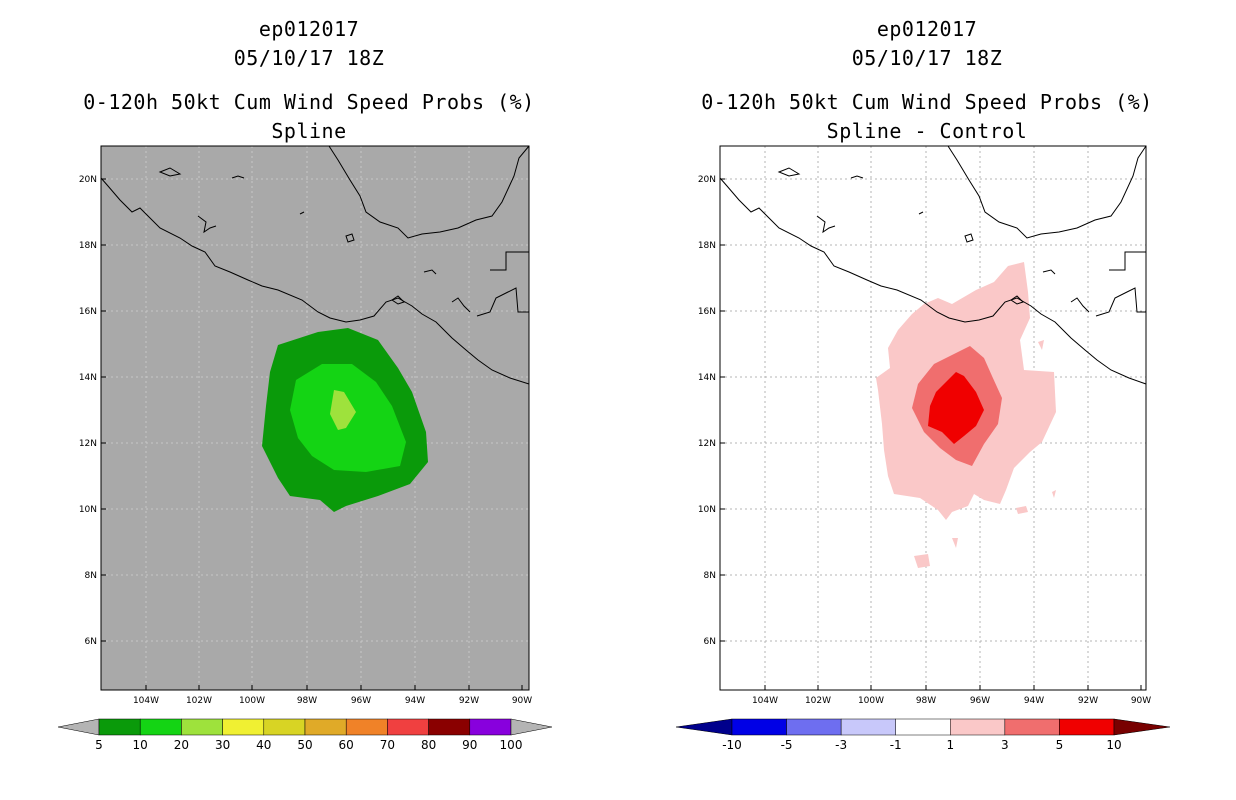 This screenshot has height=800, width=1236. I want to click on colorbar-label: -5, so click(787, 745).